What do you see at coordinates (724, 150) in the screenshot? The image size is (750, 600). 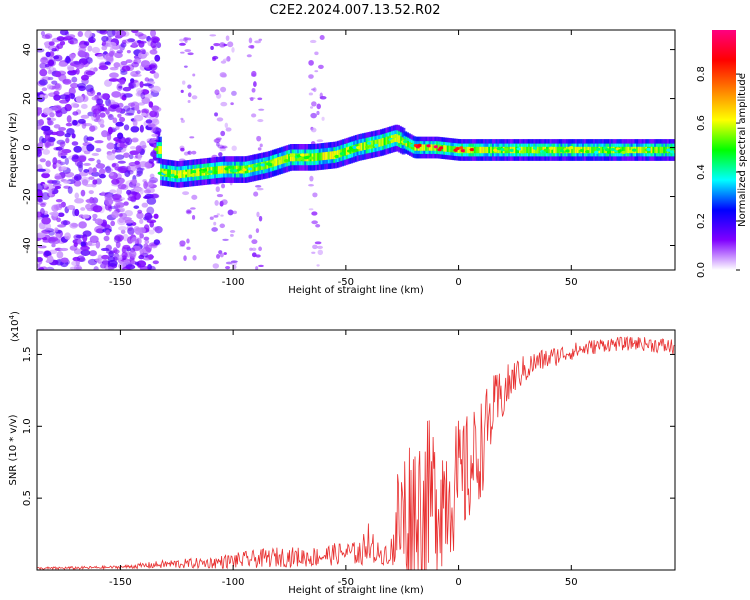 I see `colorbar-gradient` at bounding box center [724, 150].